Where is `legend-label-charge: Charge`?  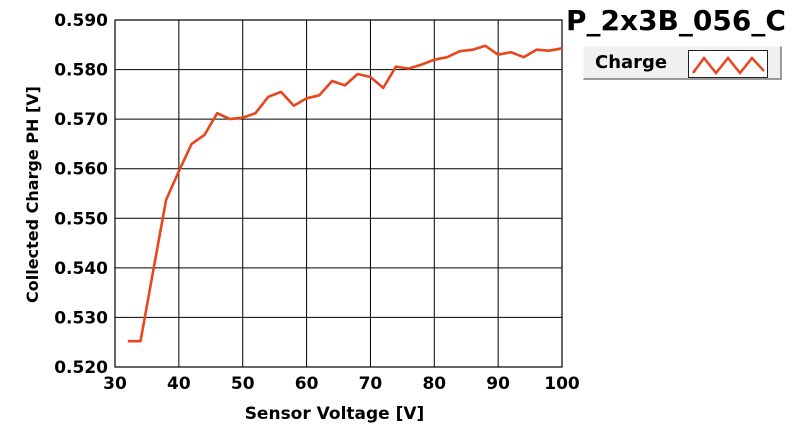
legend-label-charge: Charge is located at coordinates (631, 62).